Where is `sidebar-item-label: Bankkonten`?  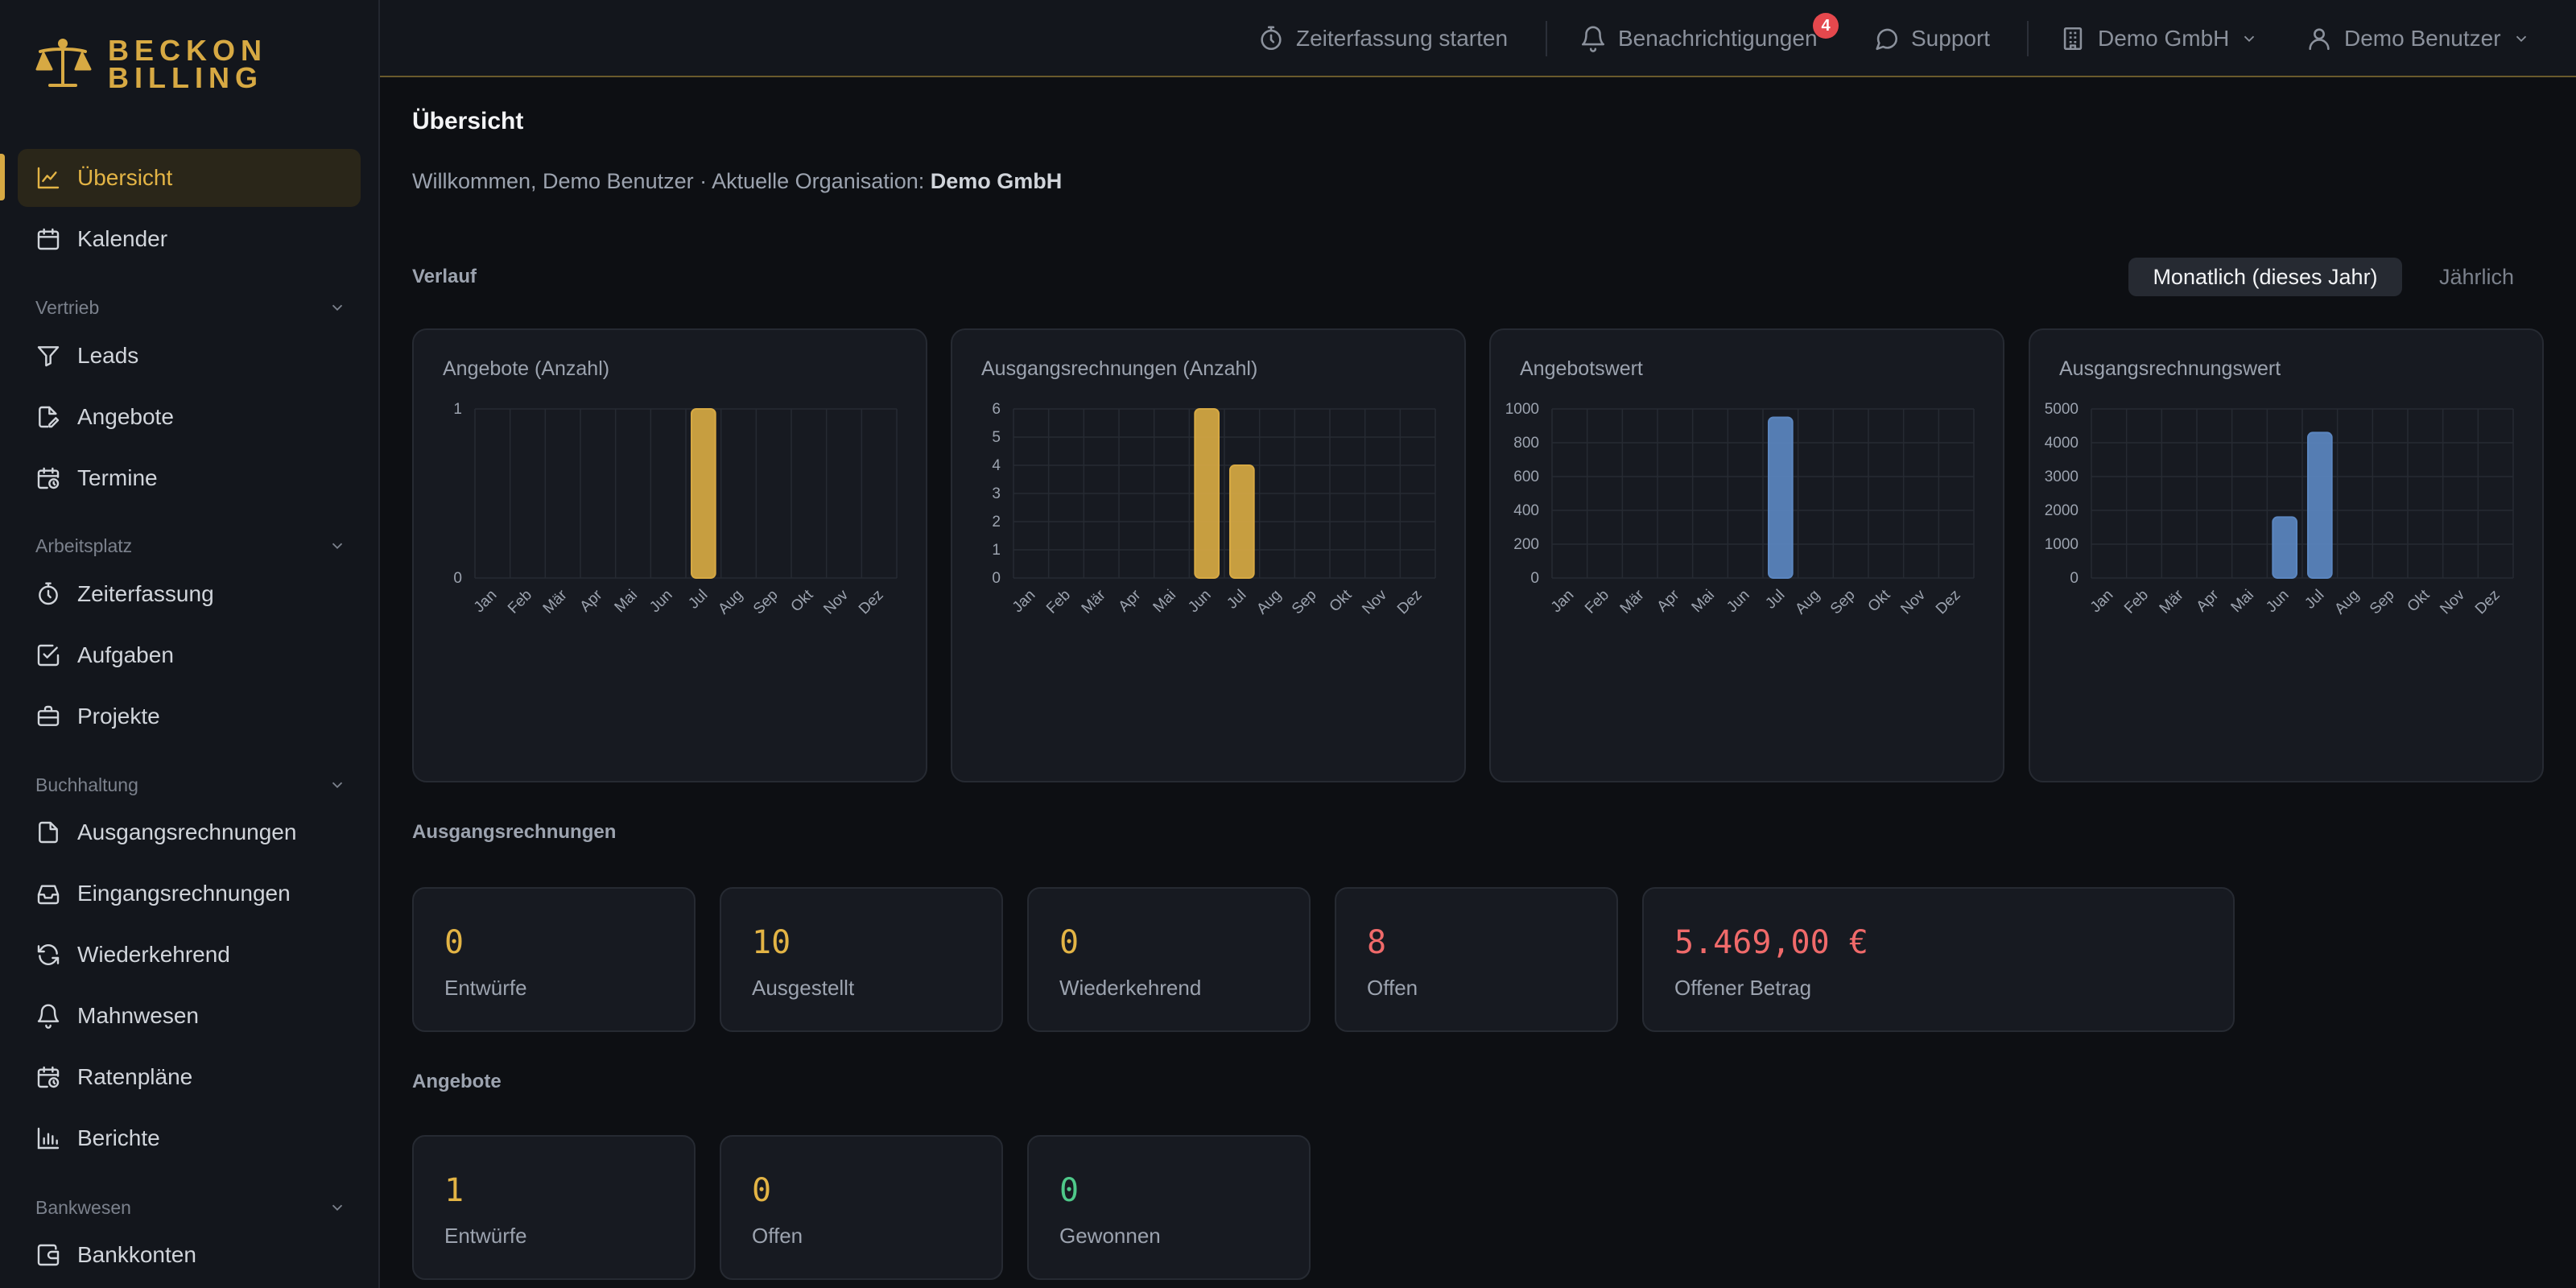 sidebar-item-label: Bankkonten is located at coordinates (136, 1254).